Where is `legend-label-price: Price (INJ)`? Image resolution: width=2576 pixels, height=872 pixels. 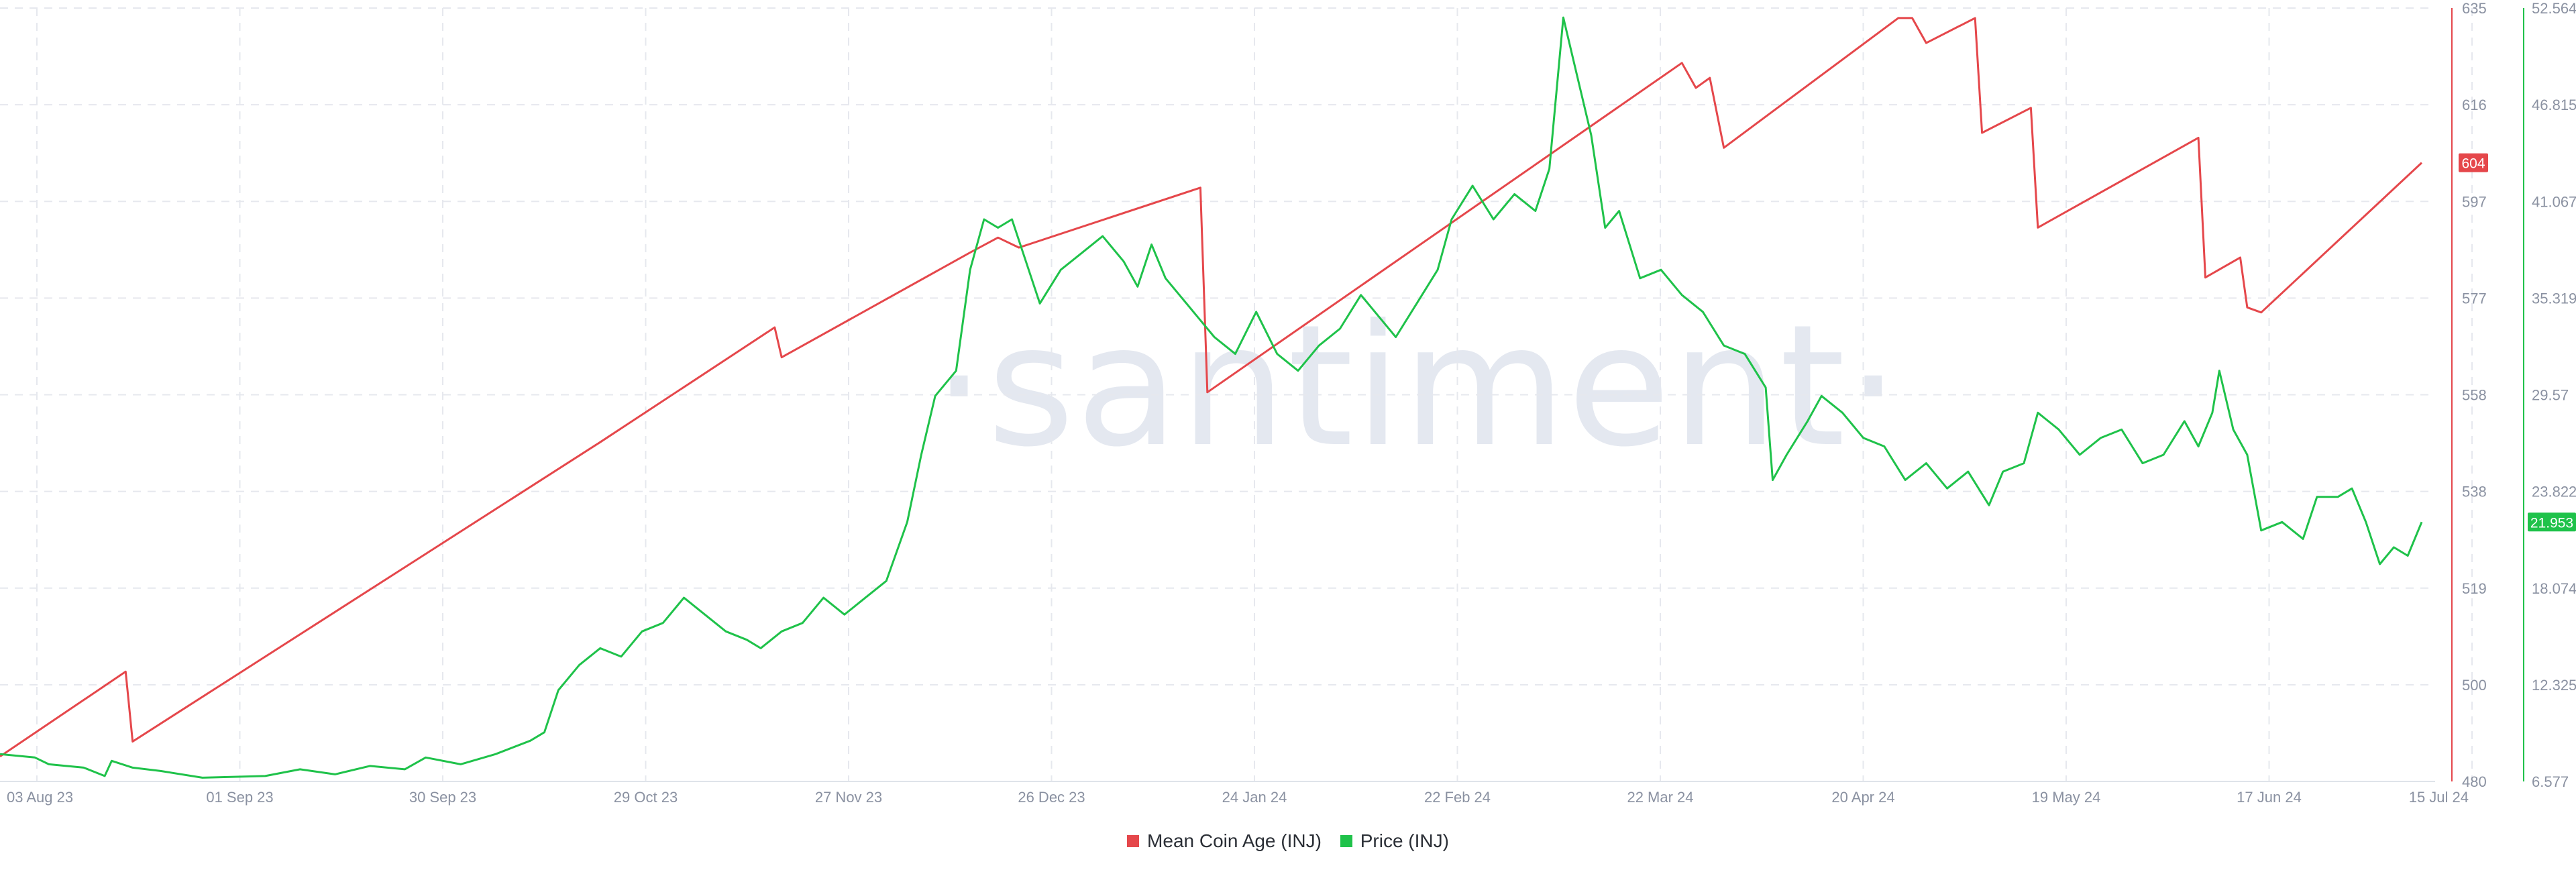 legend-label-price: Price (INJ) is located at coordinates (1404, 841).